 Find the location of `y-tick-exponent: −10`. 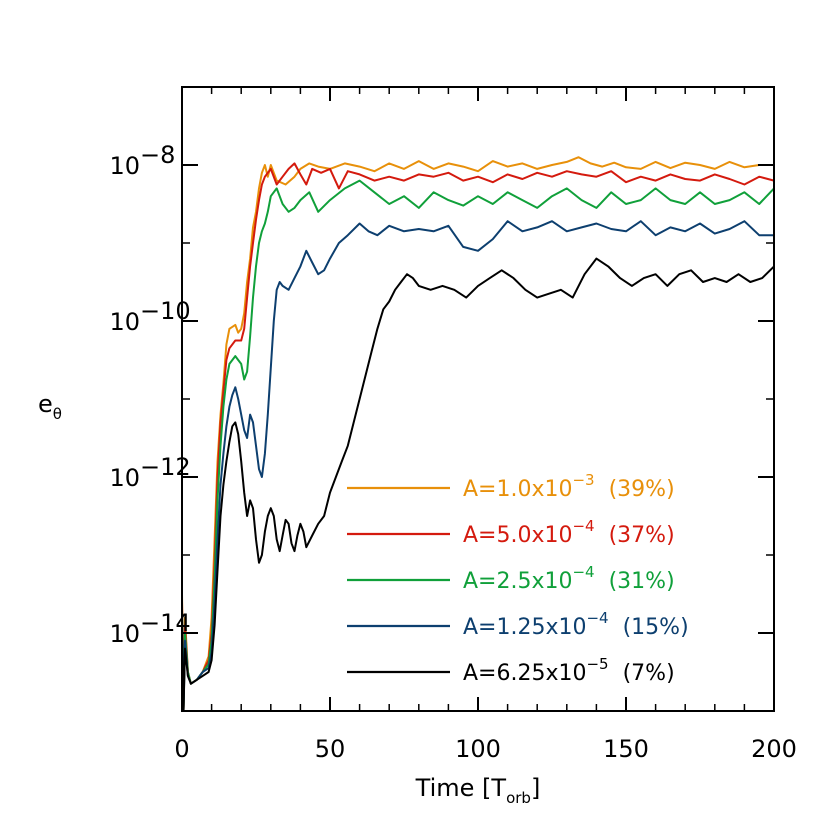

y-tick-exponent: −10 is located at coordinates (165, 311).